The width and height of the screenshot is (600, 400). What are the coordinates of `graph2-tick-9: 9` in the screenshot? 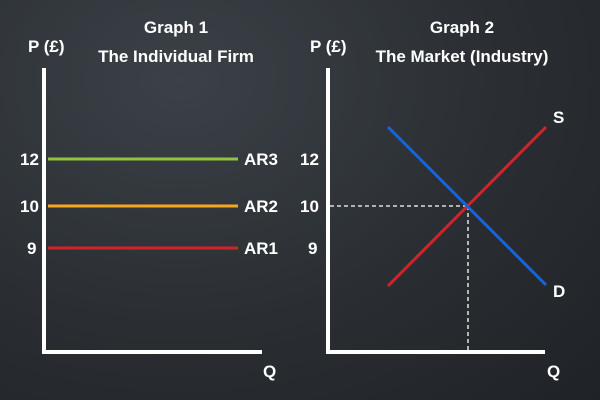 It's located at (312, 248).